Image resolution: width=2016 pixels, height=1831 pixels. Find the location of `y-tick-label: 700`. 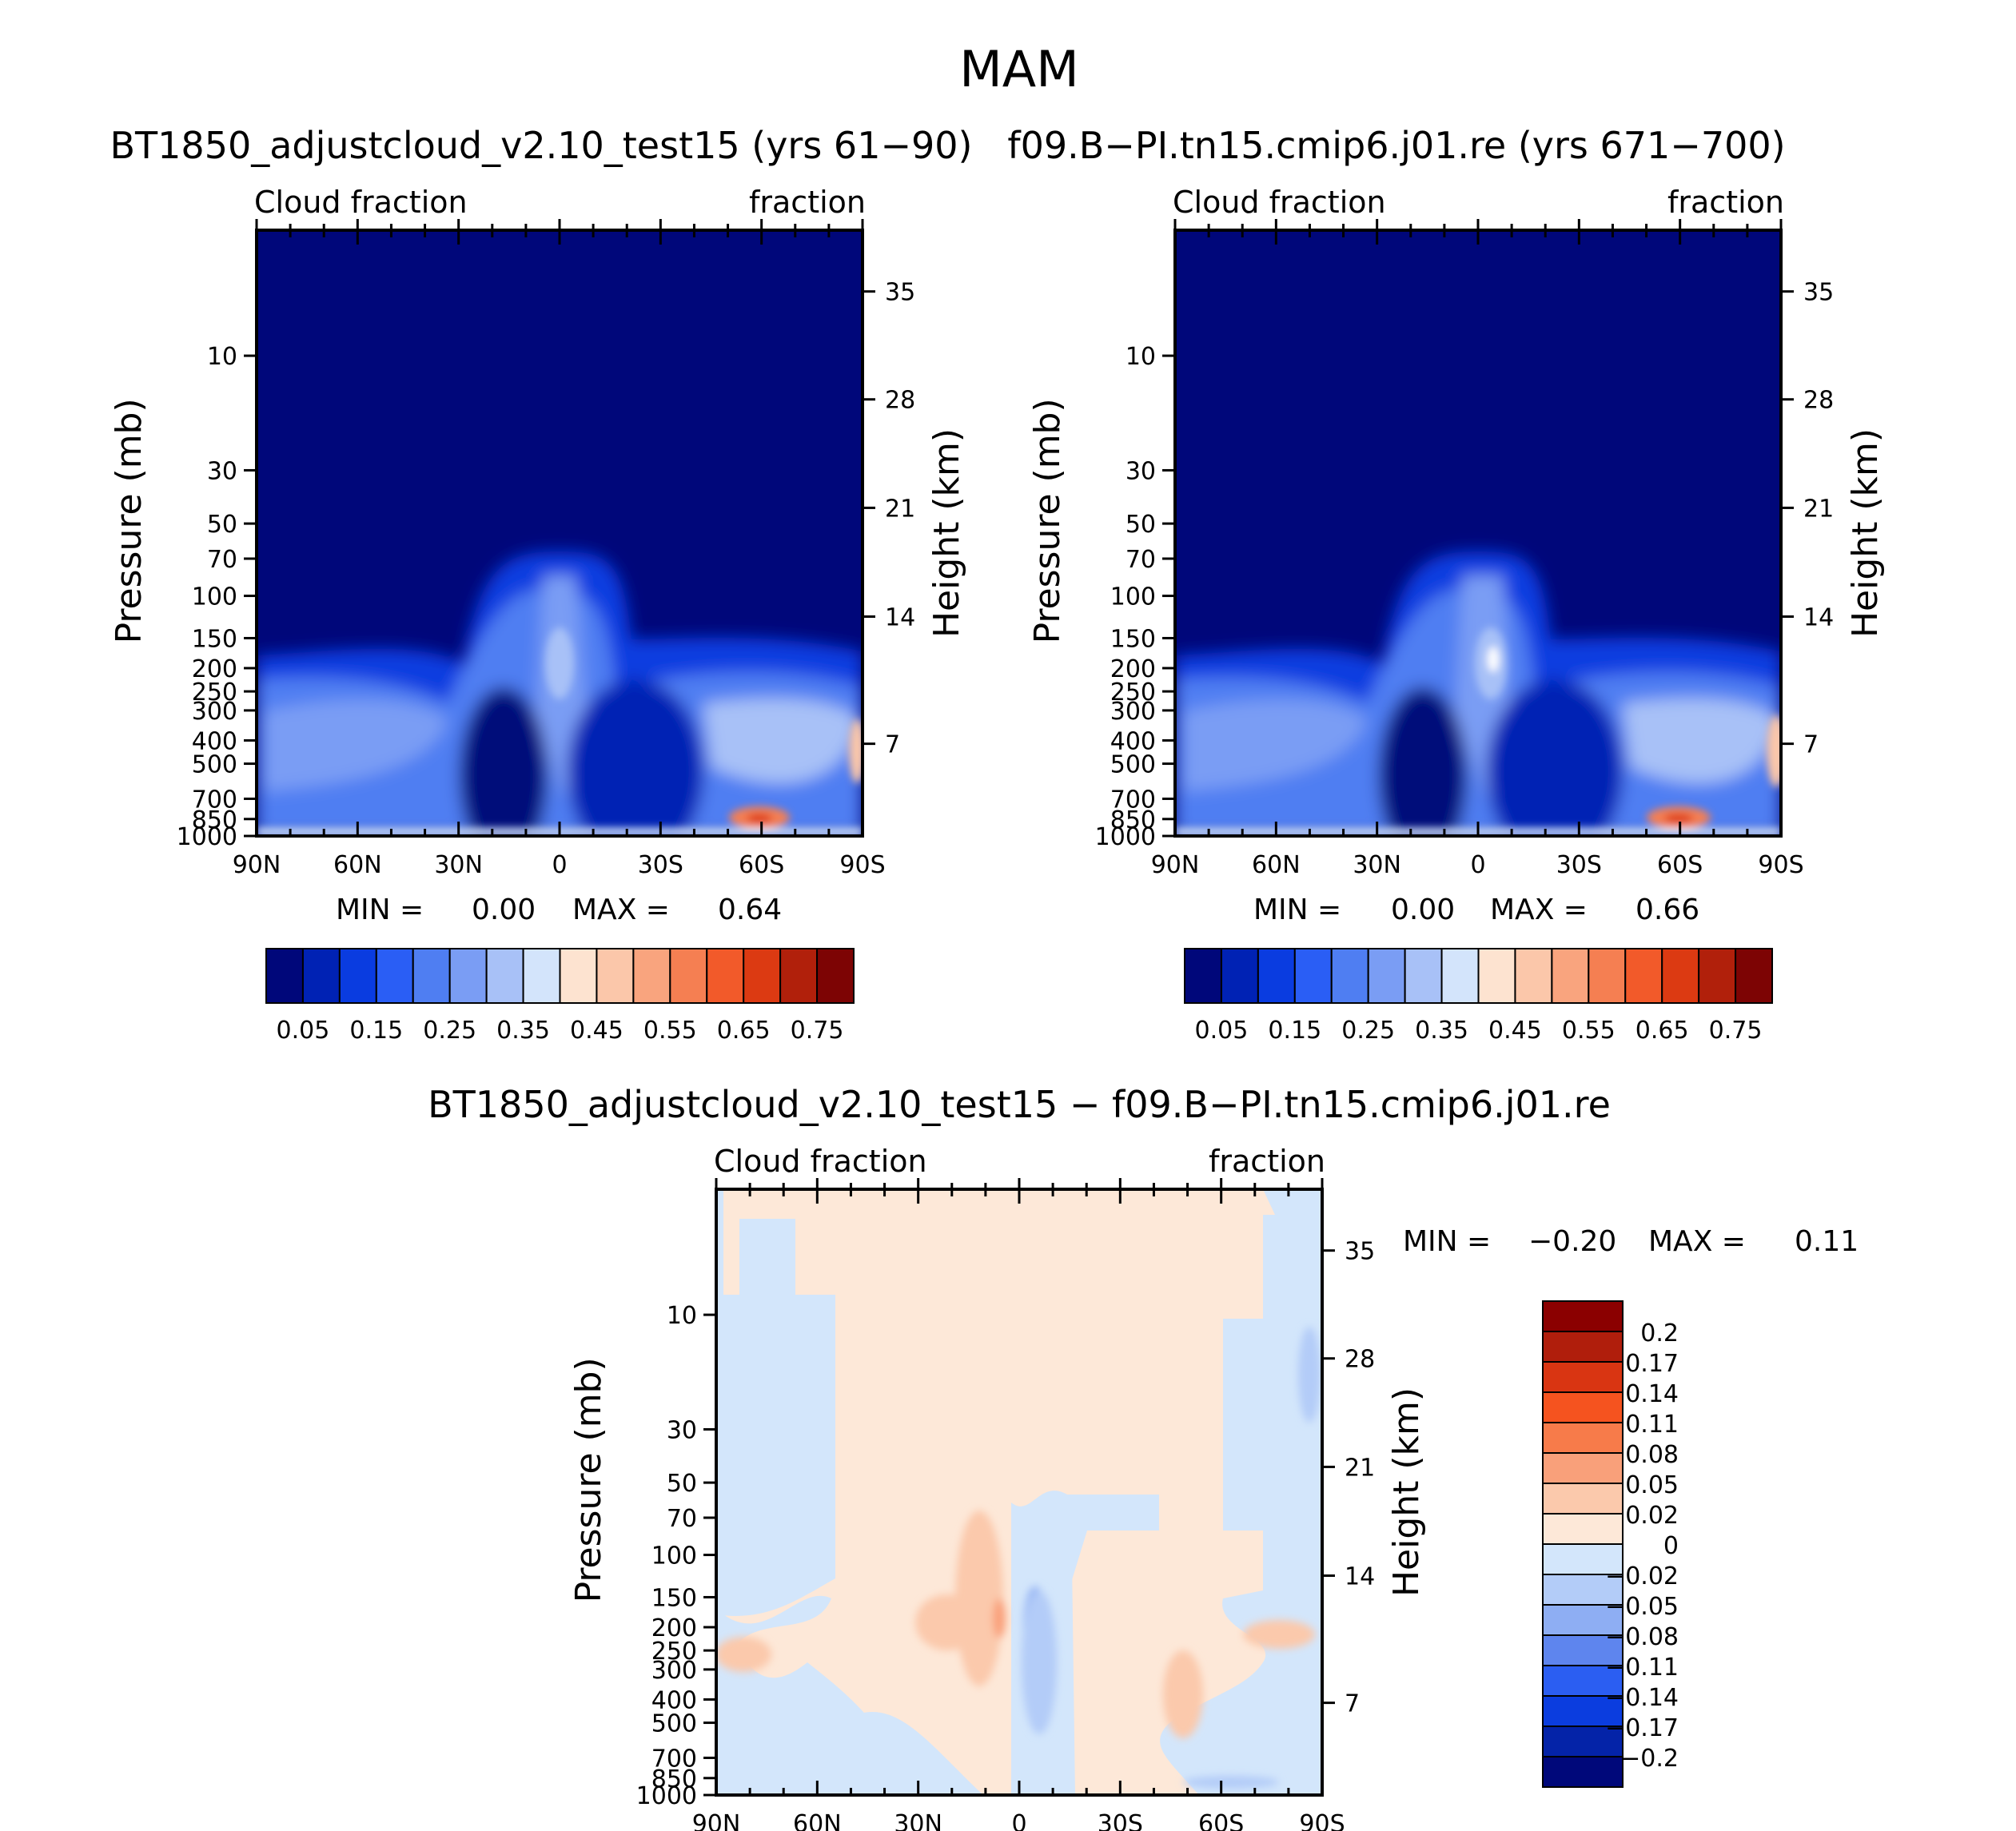

y-tick-label: 700 is located at coordinates (214, 800).